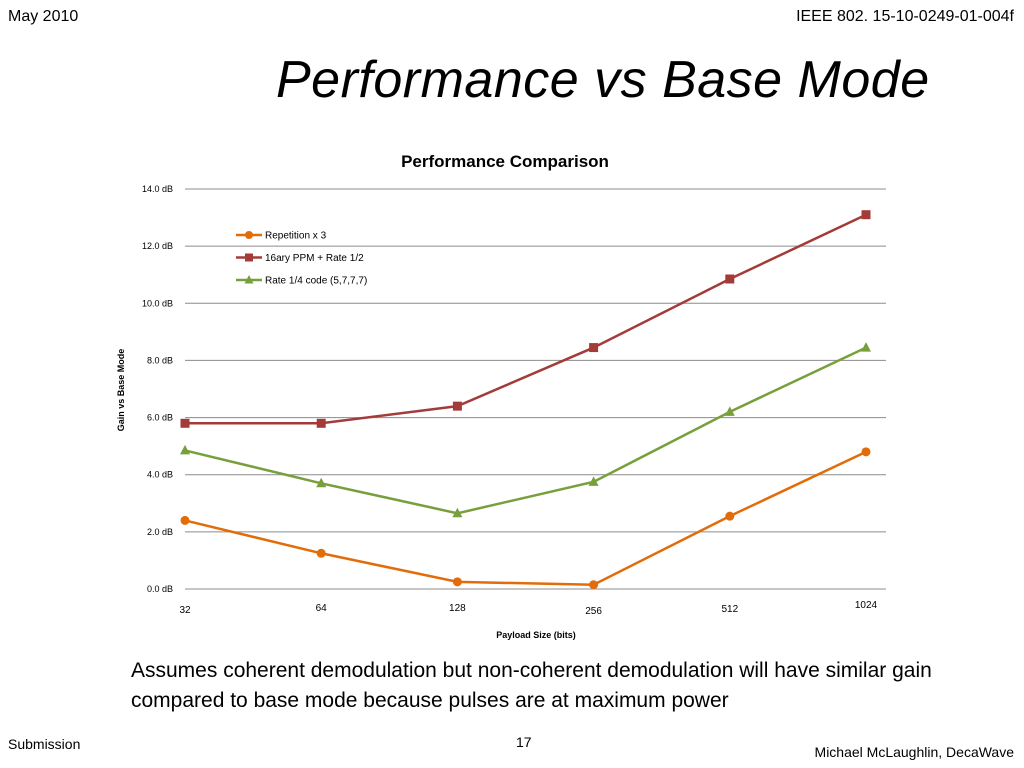 The height and width of the screenshot is (768, 1024). What do you see at coordinates (316, 281) in the screenshot?
I see `legend-label: Rate 1/4 code (5,7,7,7)` at bounding box center [316, 281].